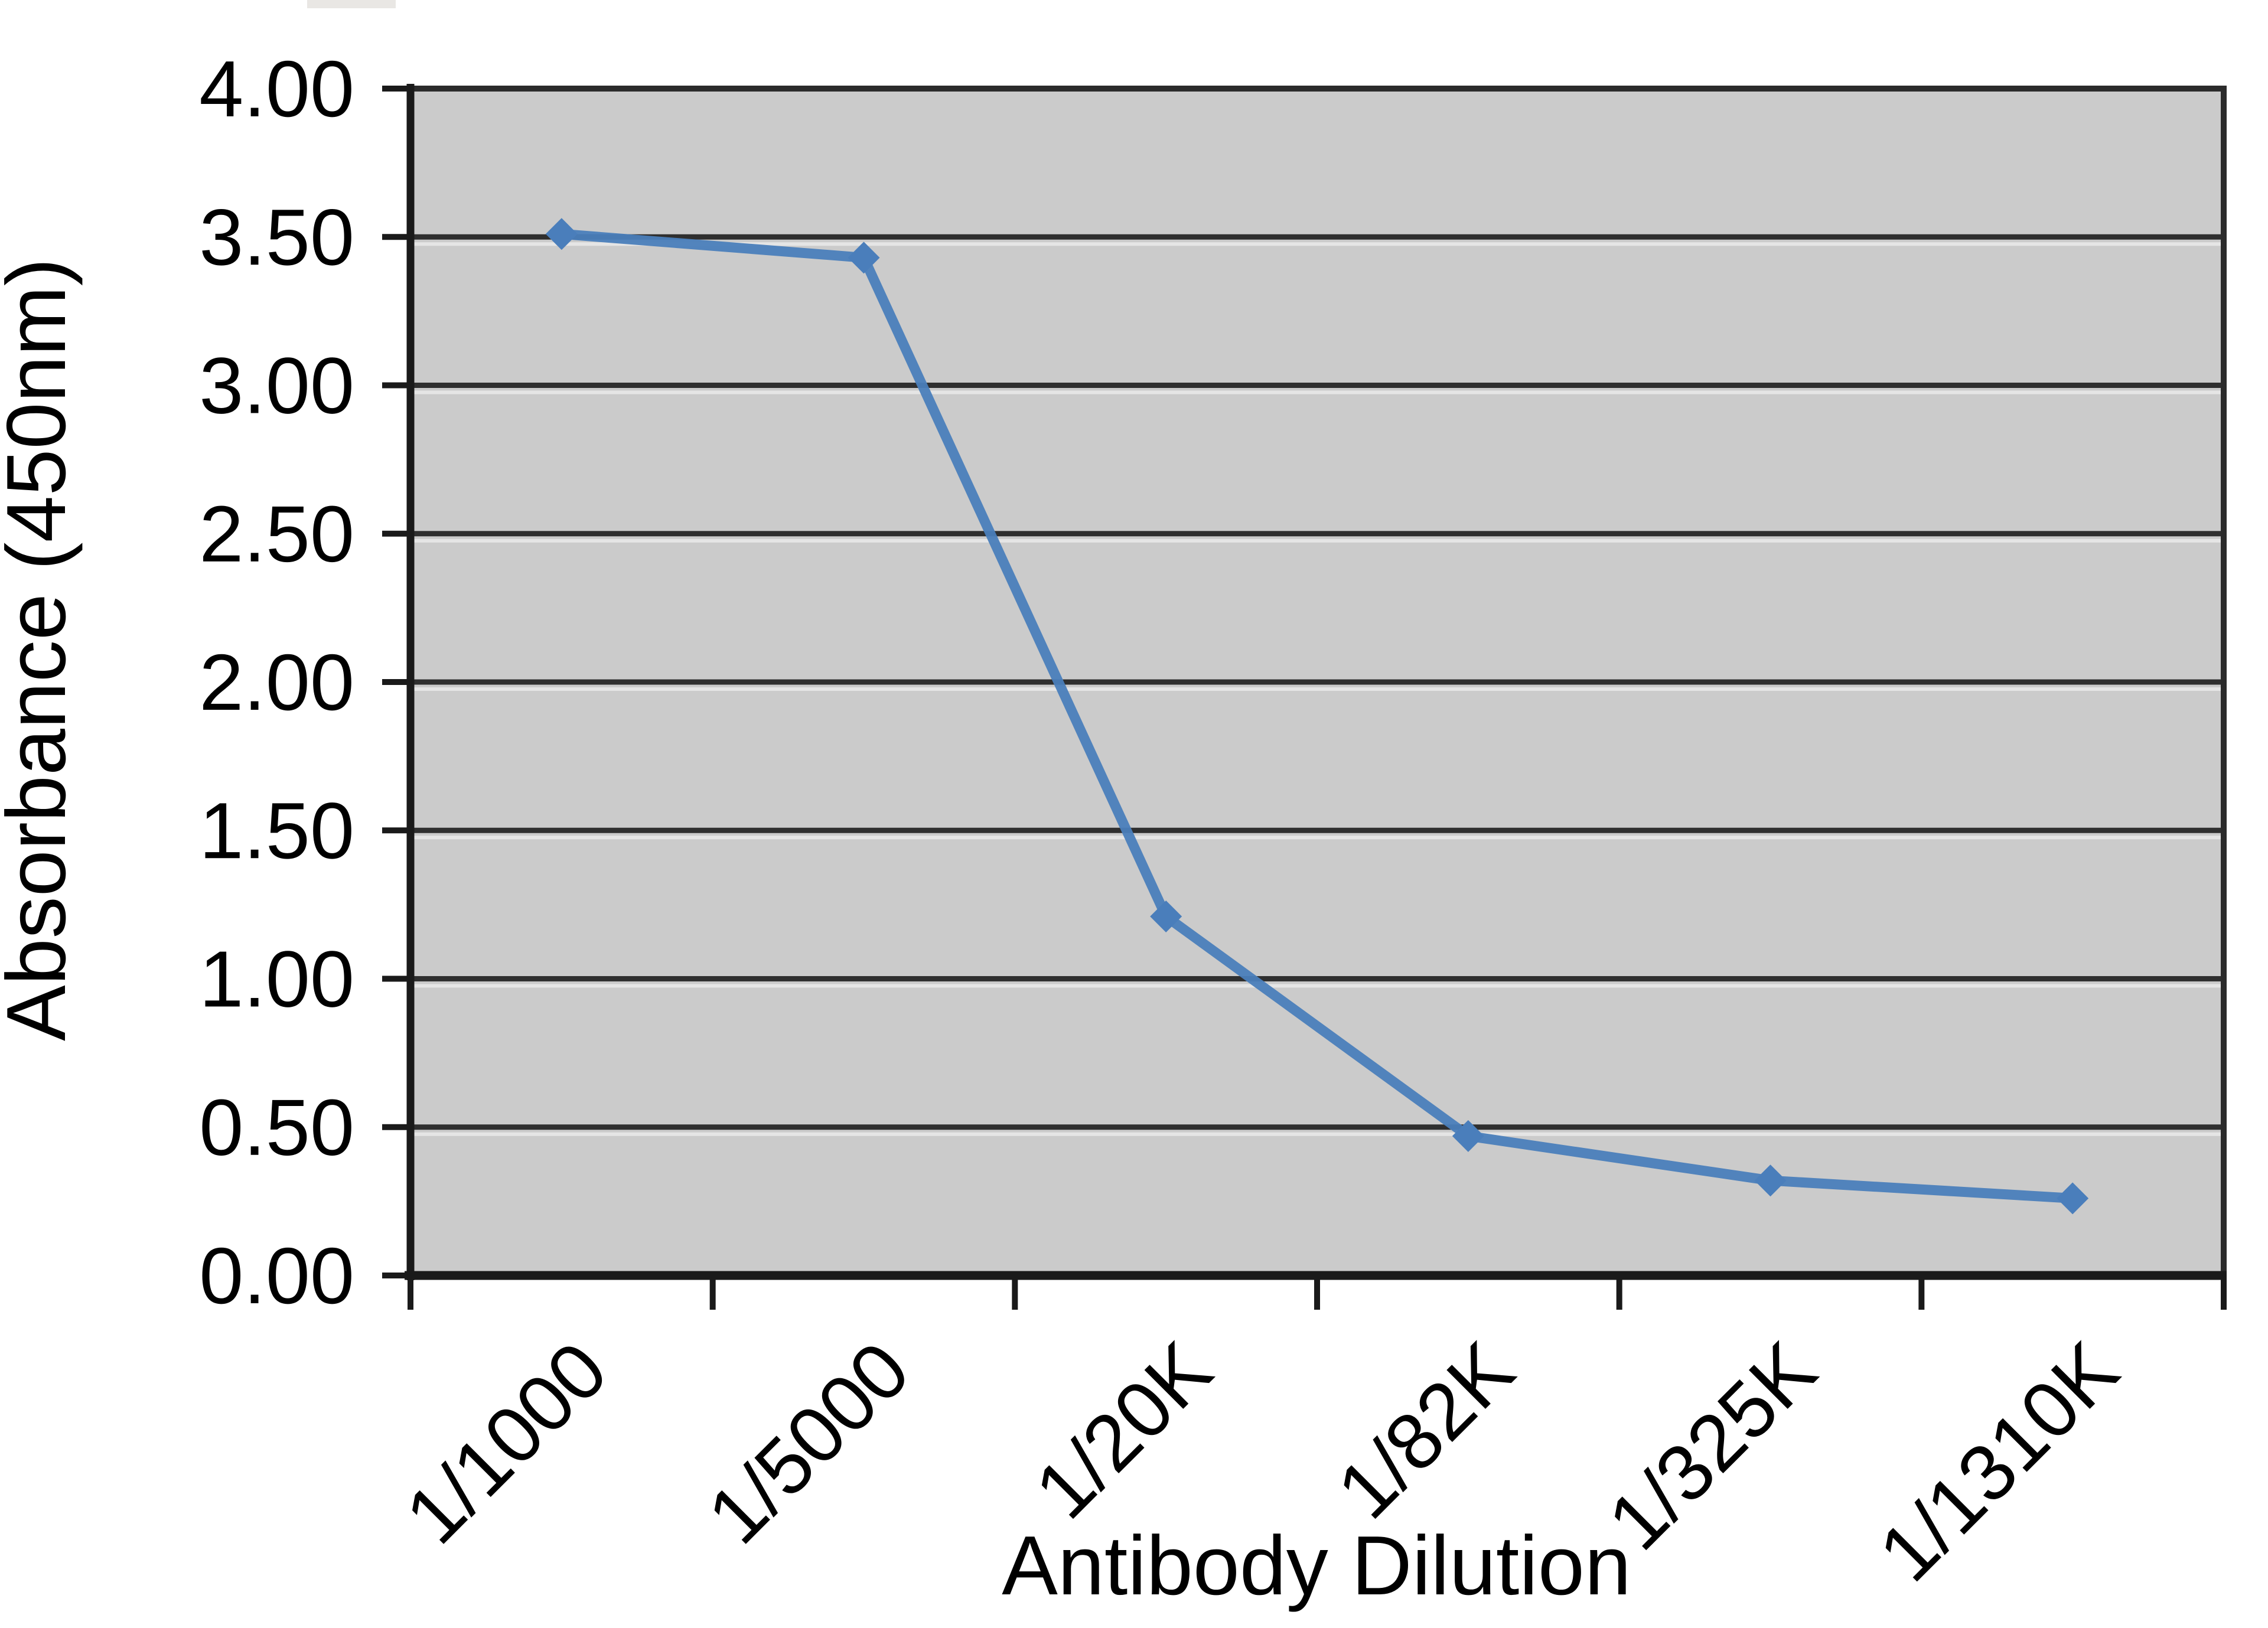 The width and height of the screenshot is (2268, 1628). I want to click on y-tick-label: 2.50, so click(276, 534).